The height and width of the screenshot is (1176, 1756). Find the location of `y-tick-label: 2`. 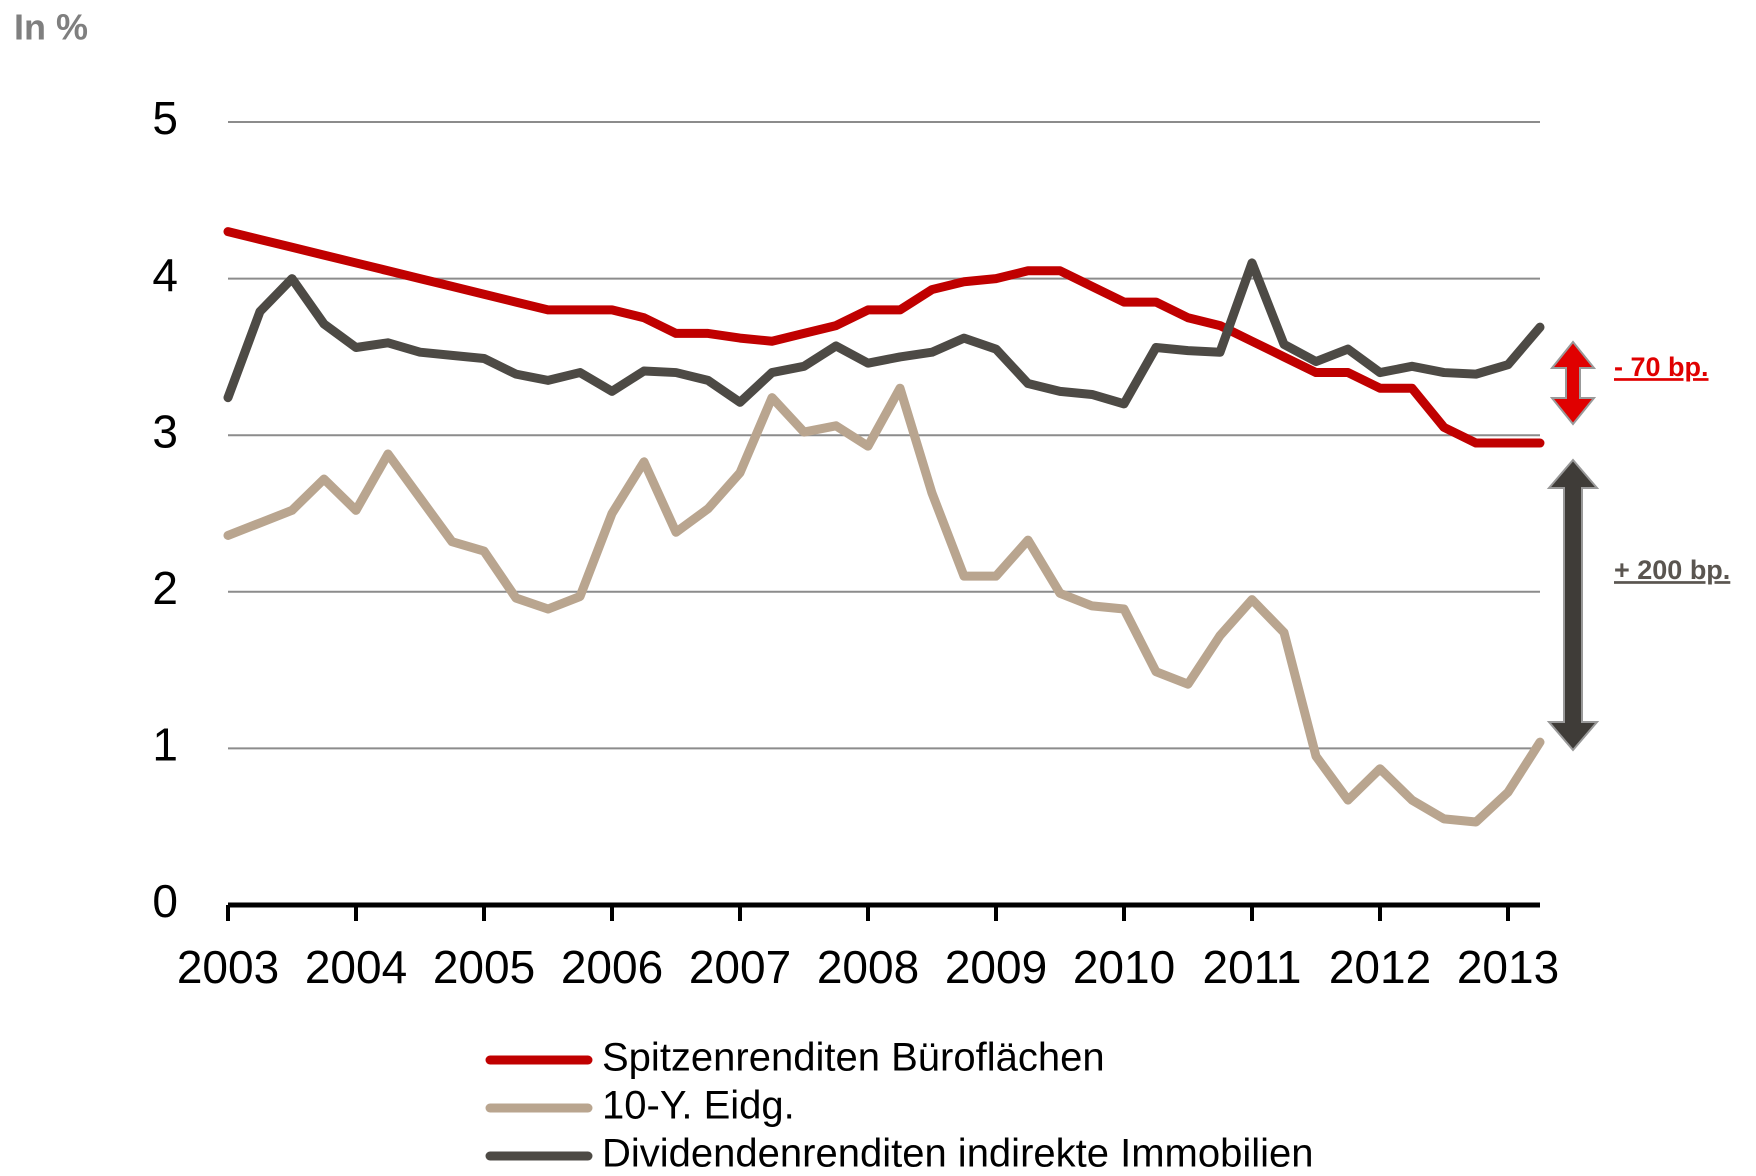

y-tick-label: 2 is located at coordinates (165, 588).